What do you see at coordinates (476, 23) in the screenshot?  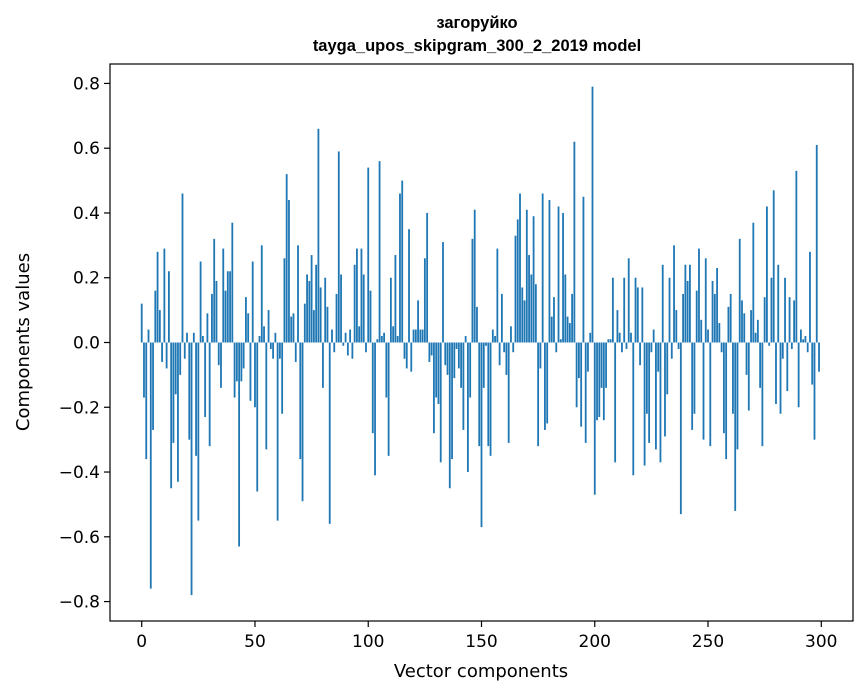 I see `chart-title: загоруйко` at bounding box center [476, 23].